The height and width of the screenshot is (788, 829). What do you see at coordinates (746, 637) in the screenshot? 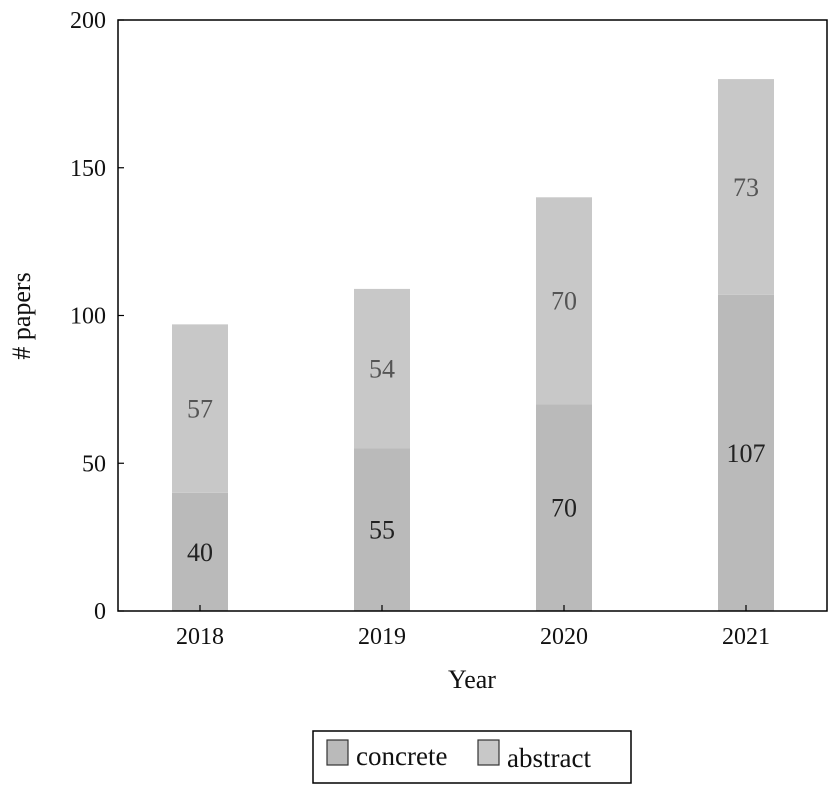
I see `x-tick-label-2021: 2021` at bounding box center [746, 637].